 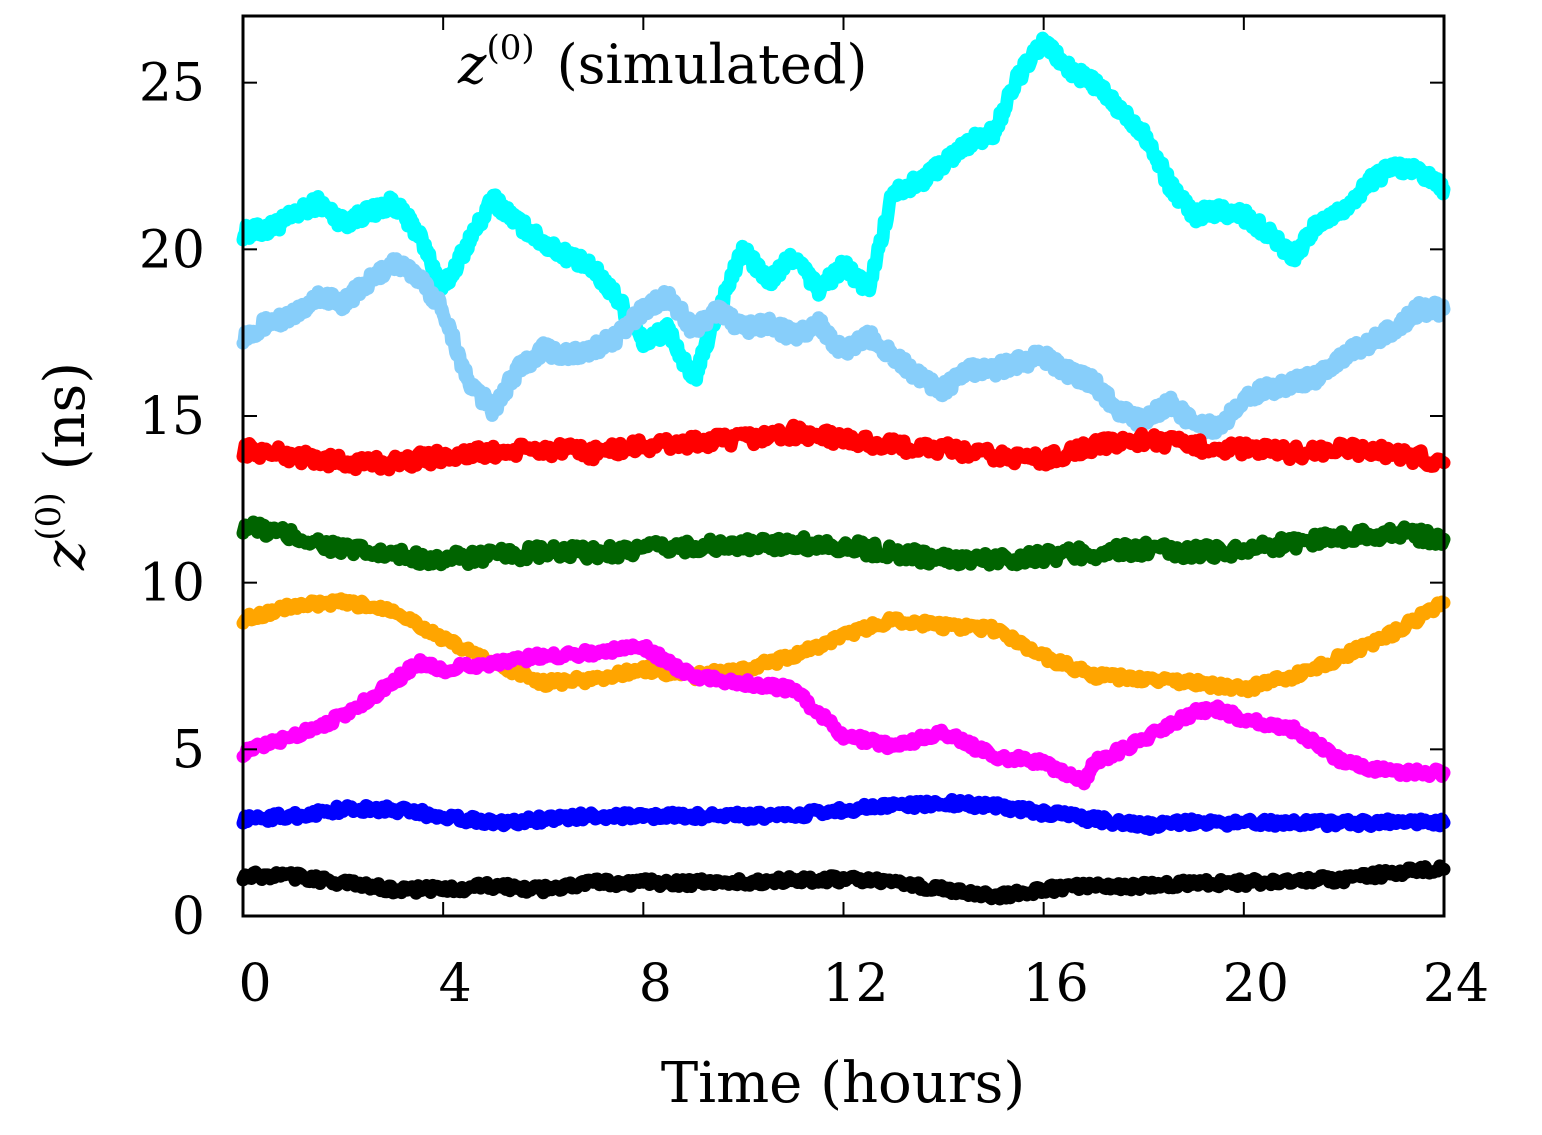 What do you see at coordinates (843, 447) in the screenshot?
I see `series-line-red` at bounding box center [843, 447].